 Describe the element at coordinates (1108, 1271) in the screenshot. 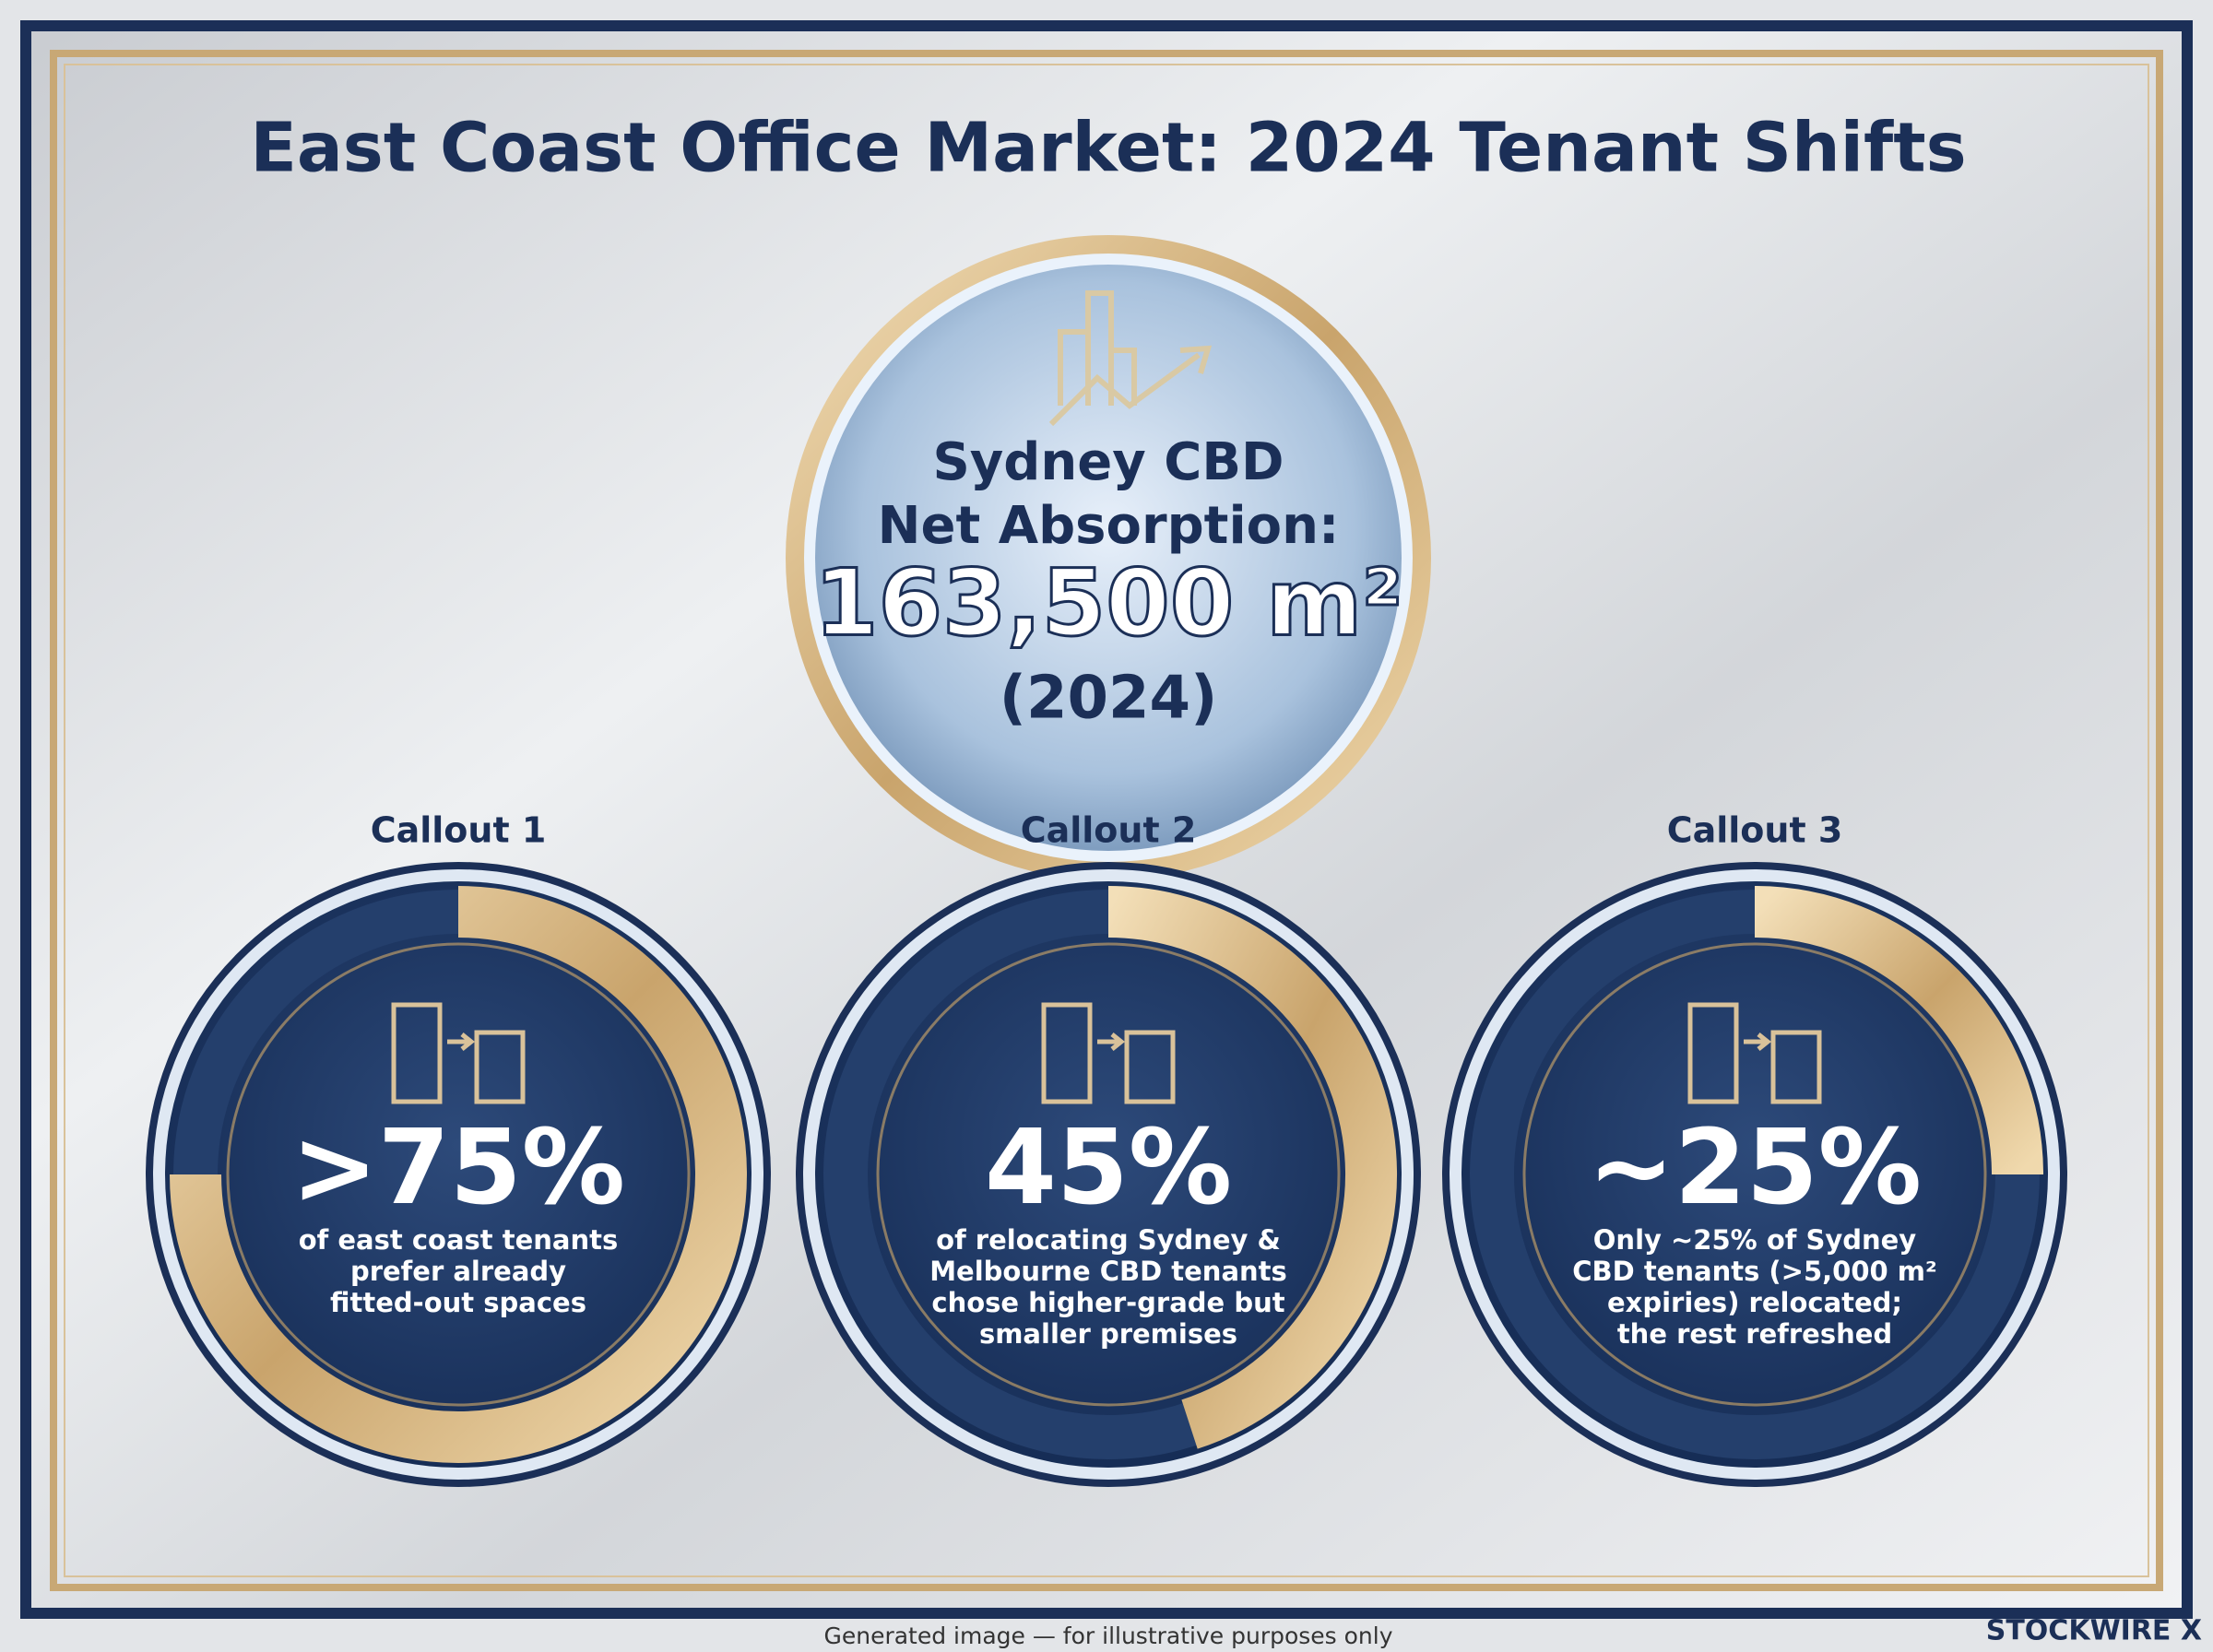

I see `callout-text: Melbourne CBD tenants` at that location.